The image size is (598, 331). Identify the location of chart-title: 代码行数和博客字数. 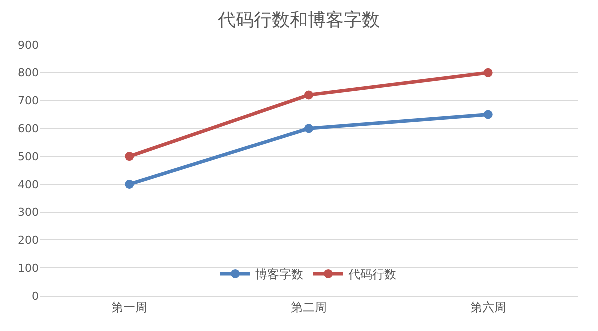
(298, 20).